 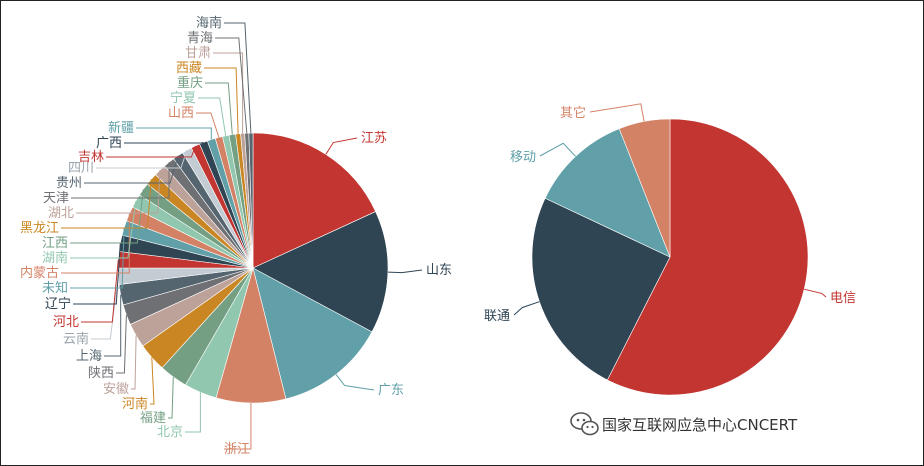 I want to click on slice-label-30: 青海, so click(x=200, y=38).